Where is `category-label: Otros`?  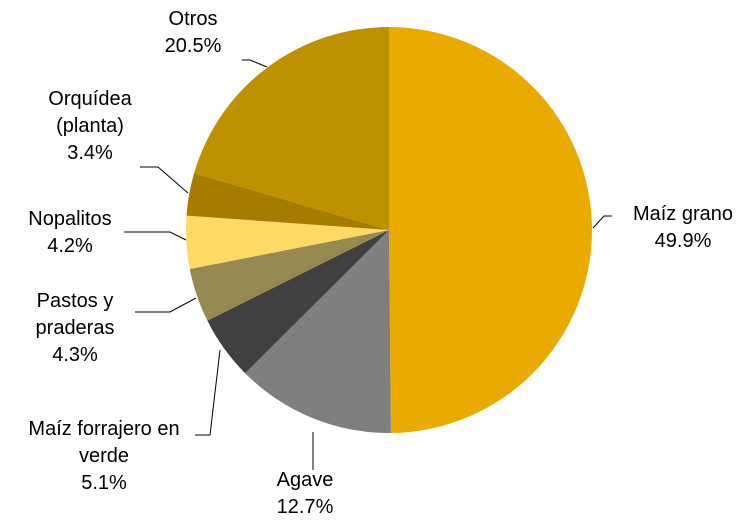
category-label: Otros is located at coordinates (193, 19).